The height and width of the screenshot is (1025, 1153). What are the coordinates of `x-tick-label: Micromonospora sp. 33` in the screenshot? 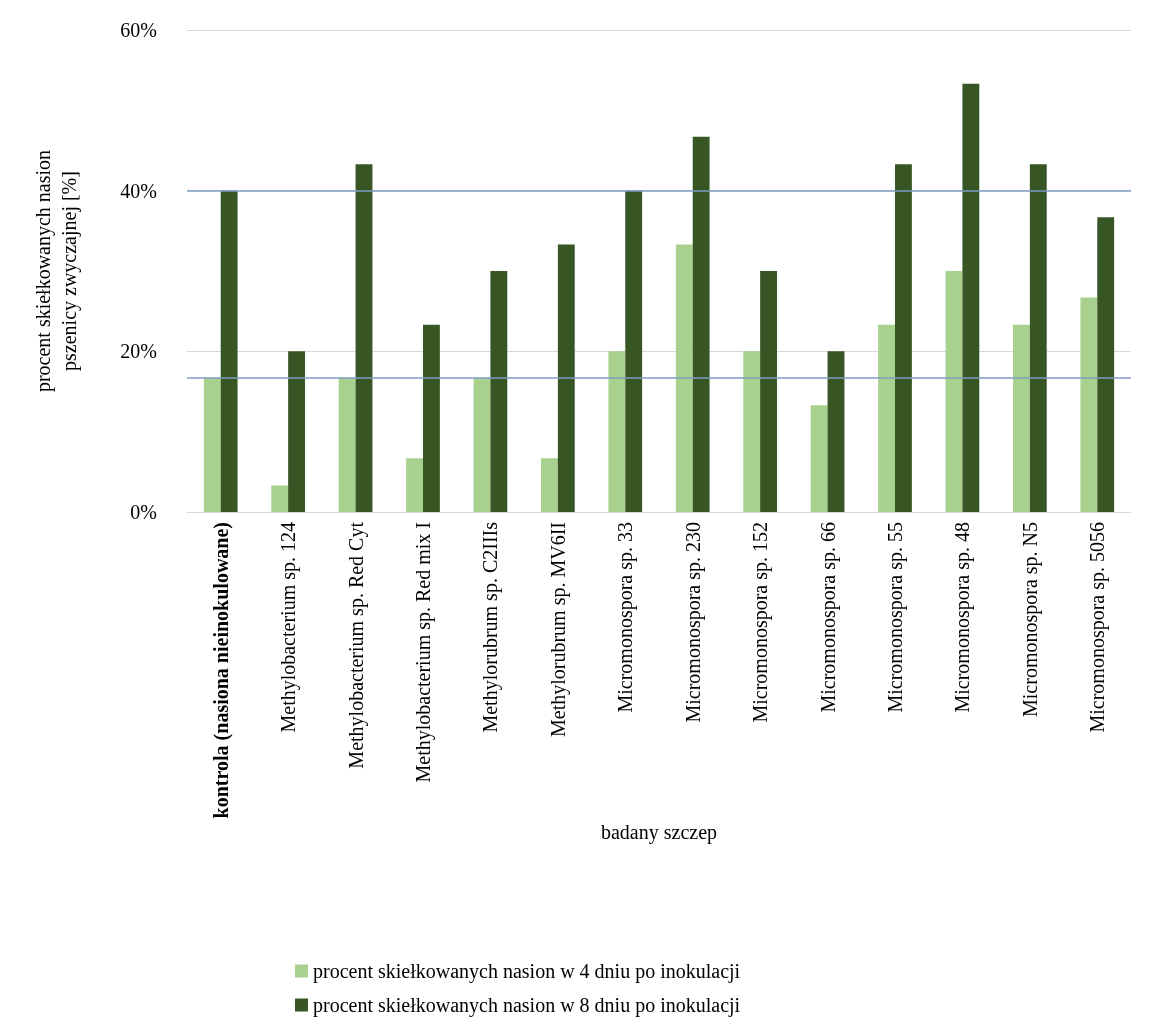 It's located at (626, 617).